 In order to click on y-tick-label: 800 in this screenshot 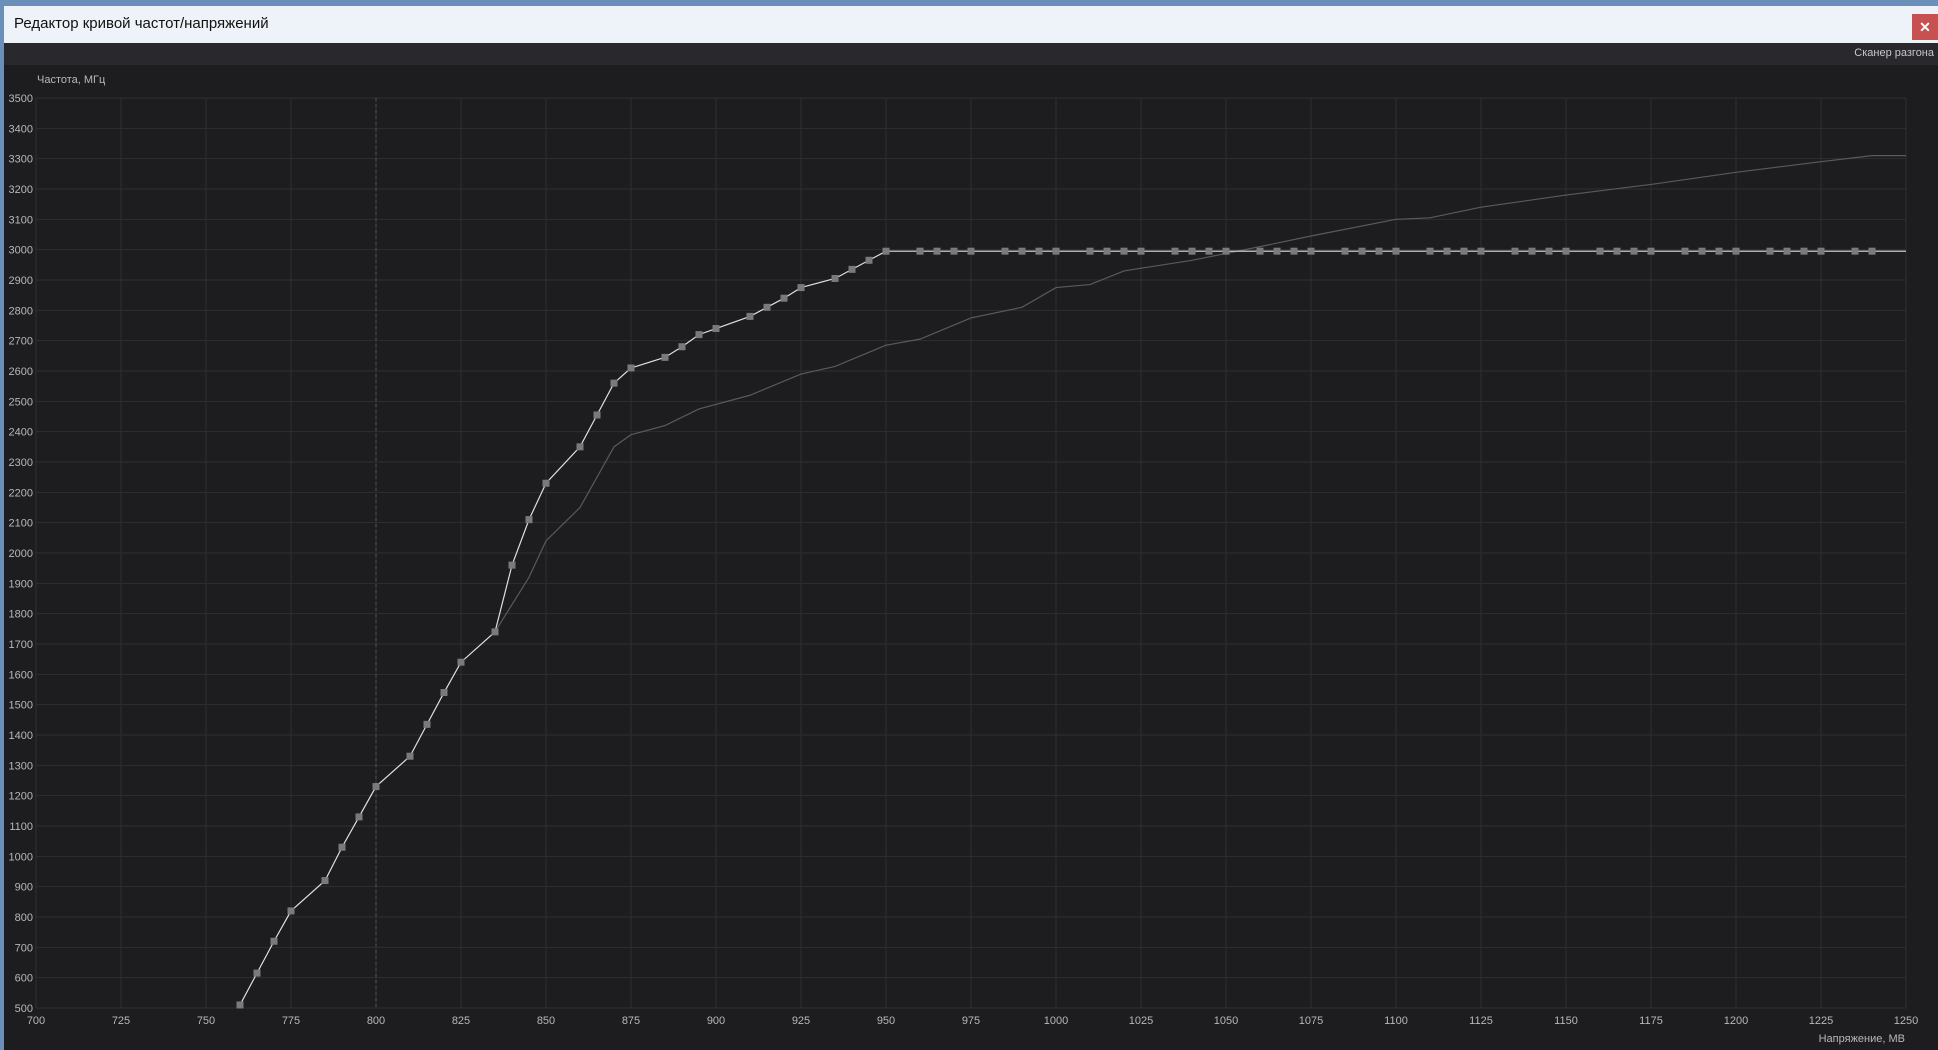, I will do `click(24, 918)`.